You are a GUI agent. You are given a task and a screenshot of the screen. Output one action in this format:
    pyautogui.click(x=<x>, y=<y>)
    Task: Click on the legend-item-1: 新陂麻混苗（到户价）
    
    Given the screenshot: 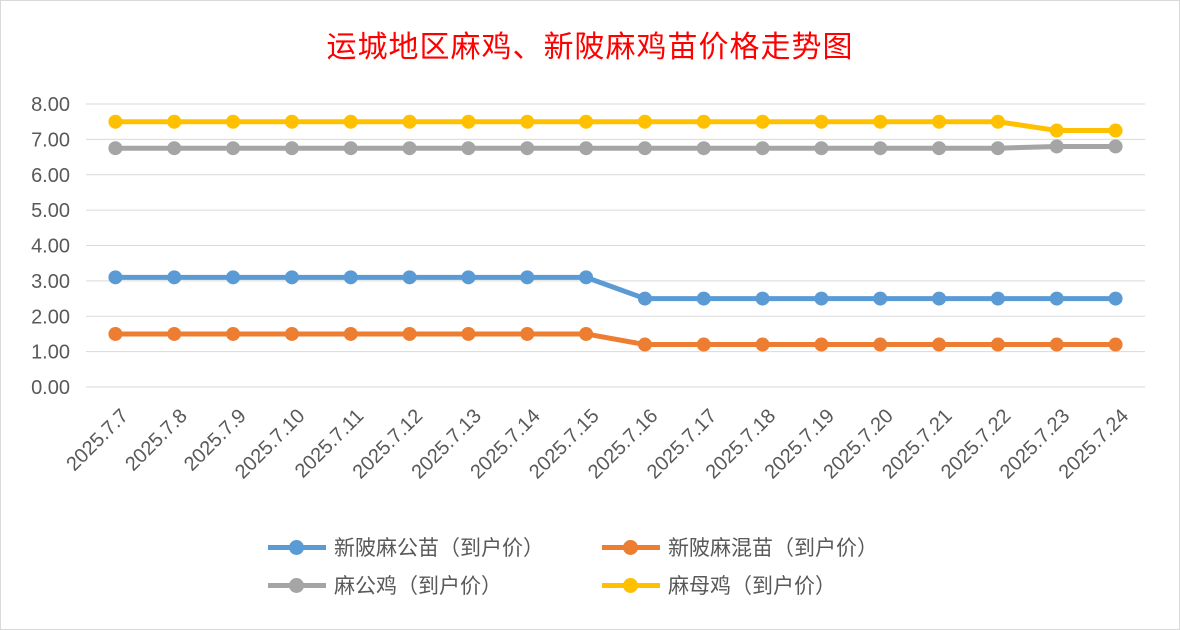 What is the action you would take?
    pyautogui.click(x=740, y=547)
    